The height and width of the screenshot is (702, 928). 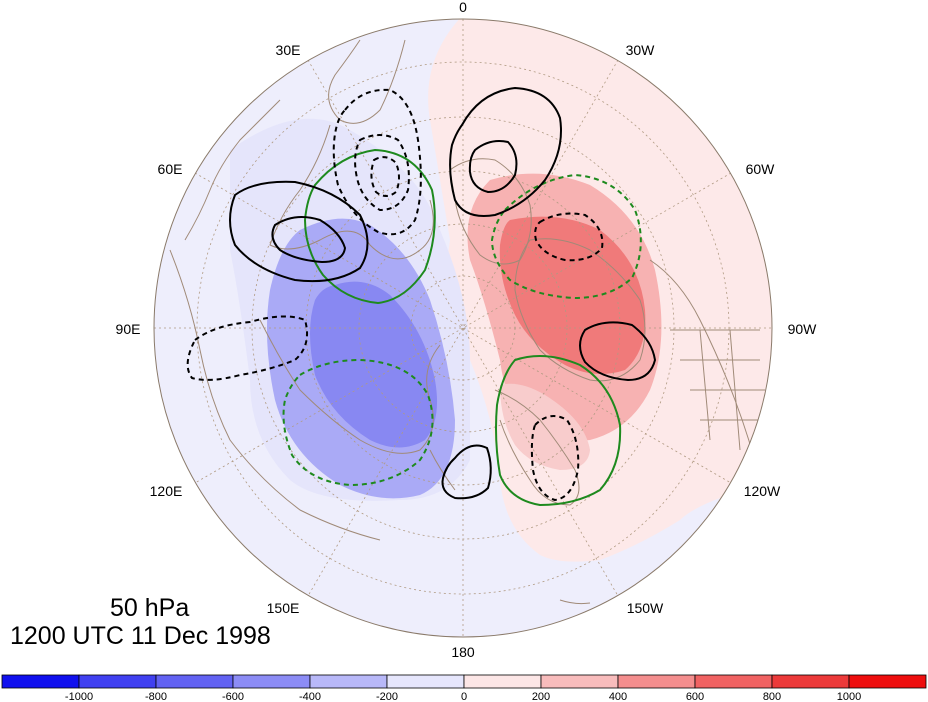 I want to click on black-contour-bering, so click(x=466, y=472).